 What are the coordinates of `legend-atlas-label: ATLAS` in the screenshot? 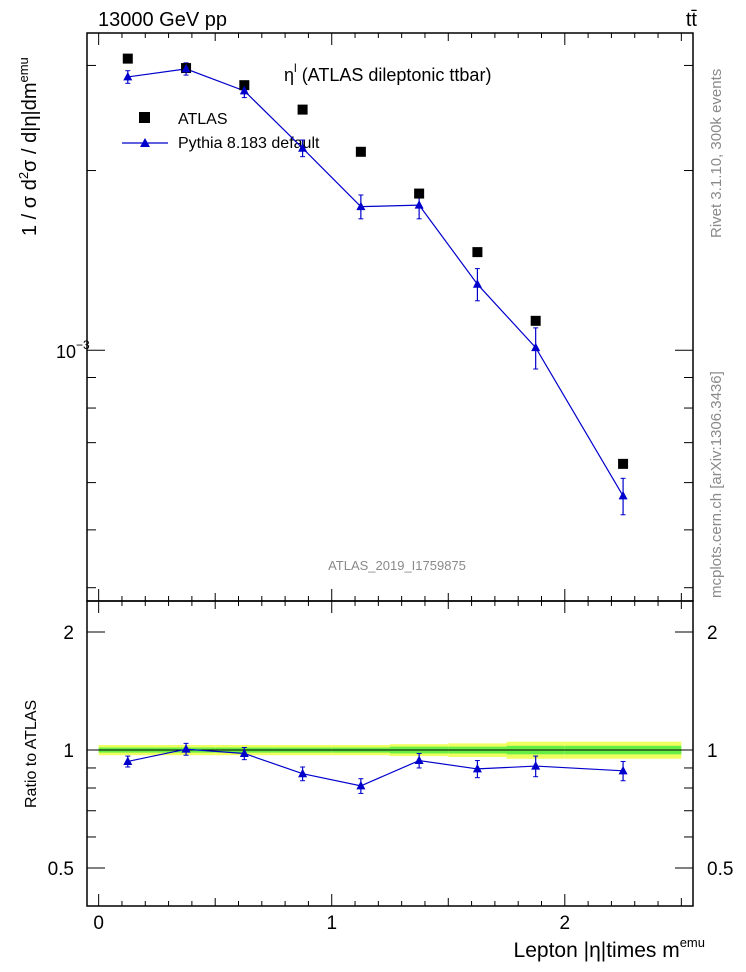 It's located at (203, 119).